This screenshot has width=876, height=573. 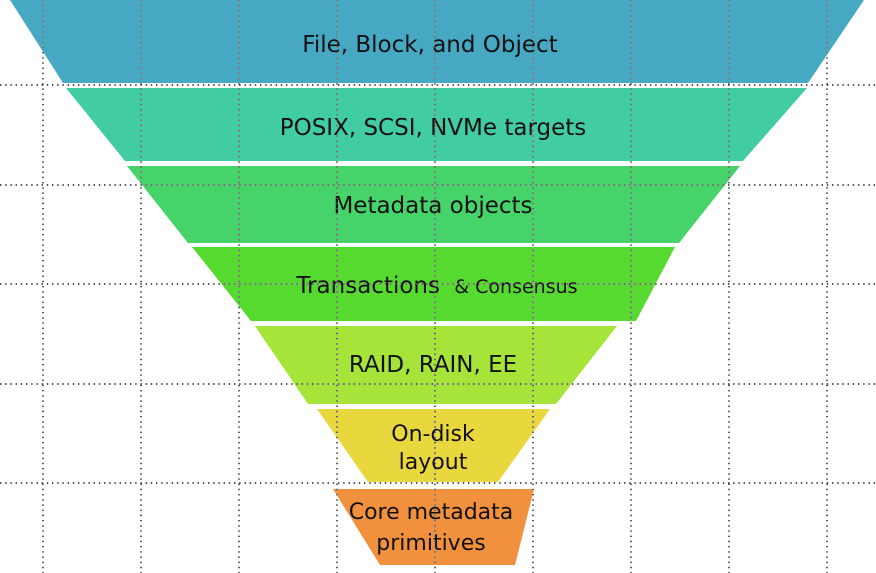 I want to click on funnel-layer-posix-scsi-nvme, so click(x=436, y=124).